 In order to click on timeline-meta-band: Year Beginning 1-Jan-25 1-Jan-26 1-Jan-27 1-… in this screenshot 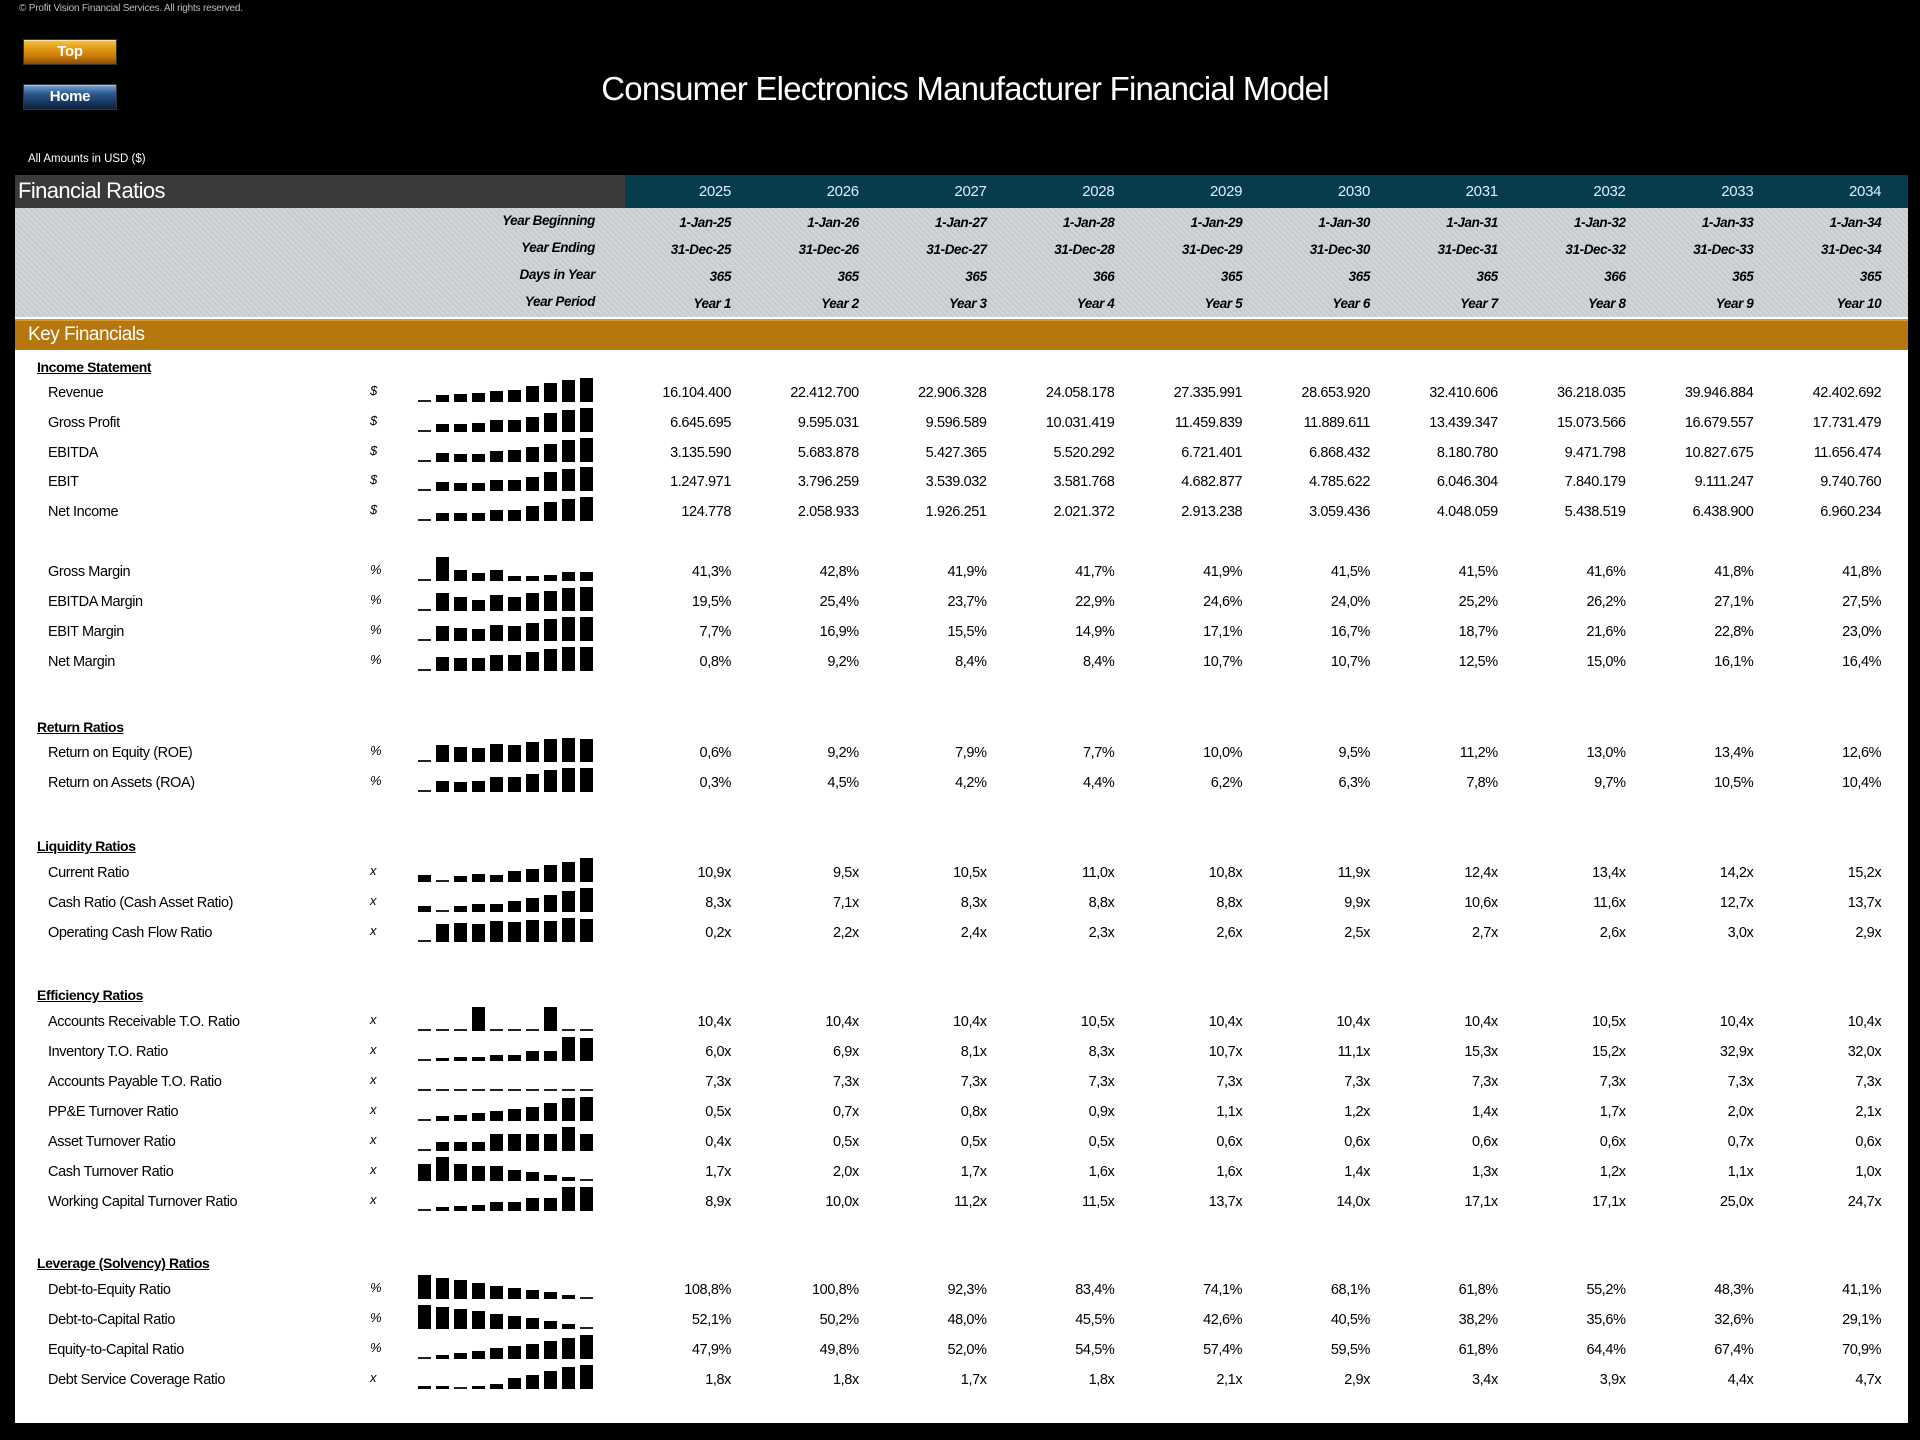, I will do `click(961, 262)`.